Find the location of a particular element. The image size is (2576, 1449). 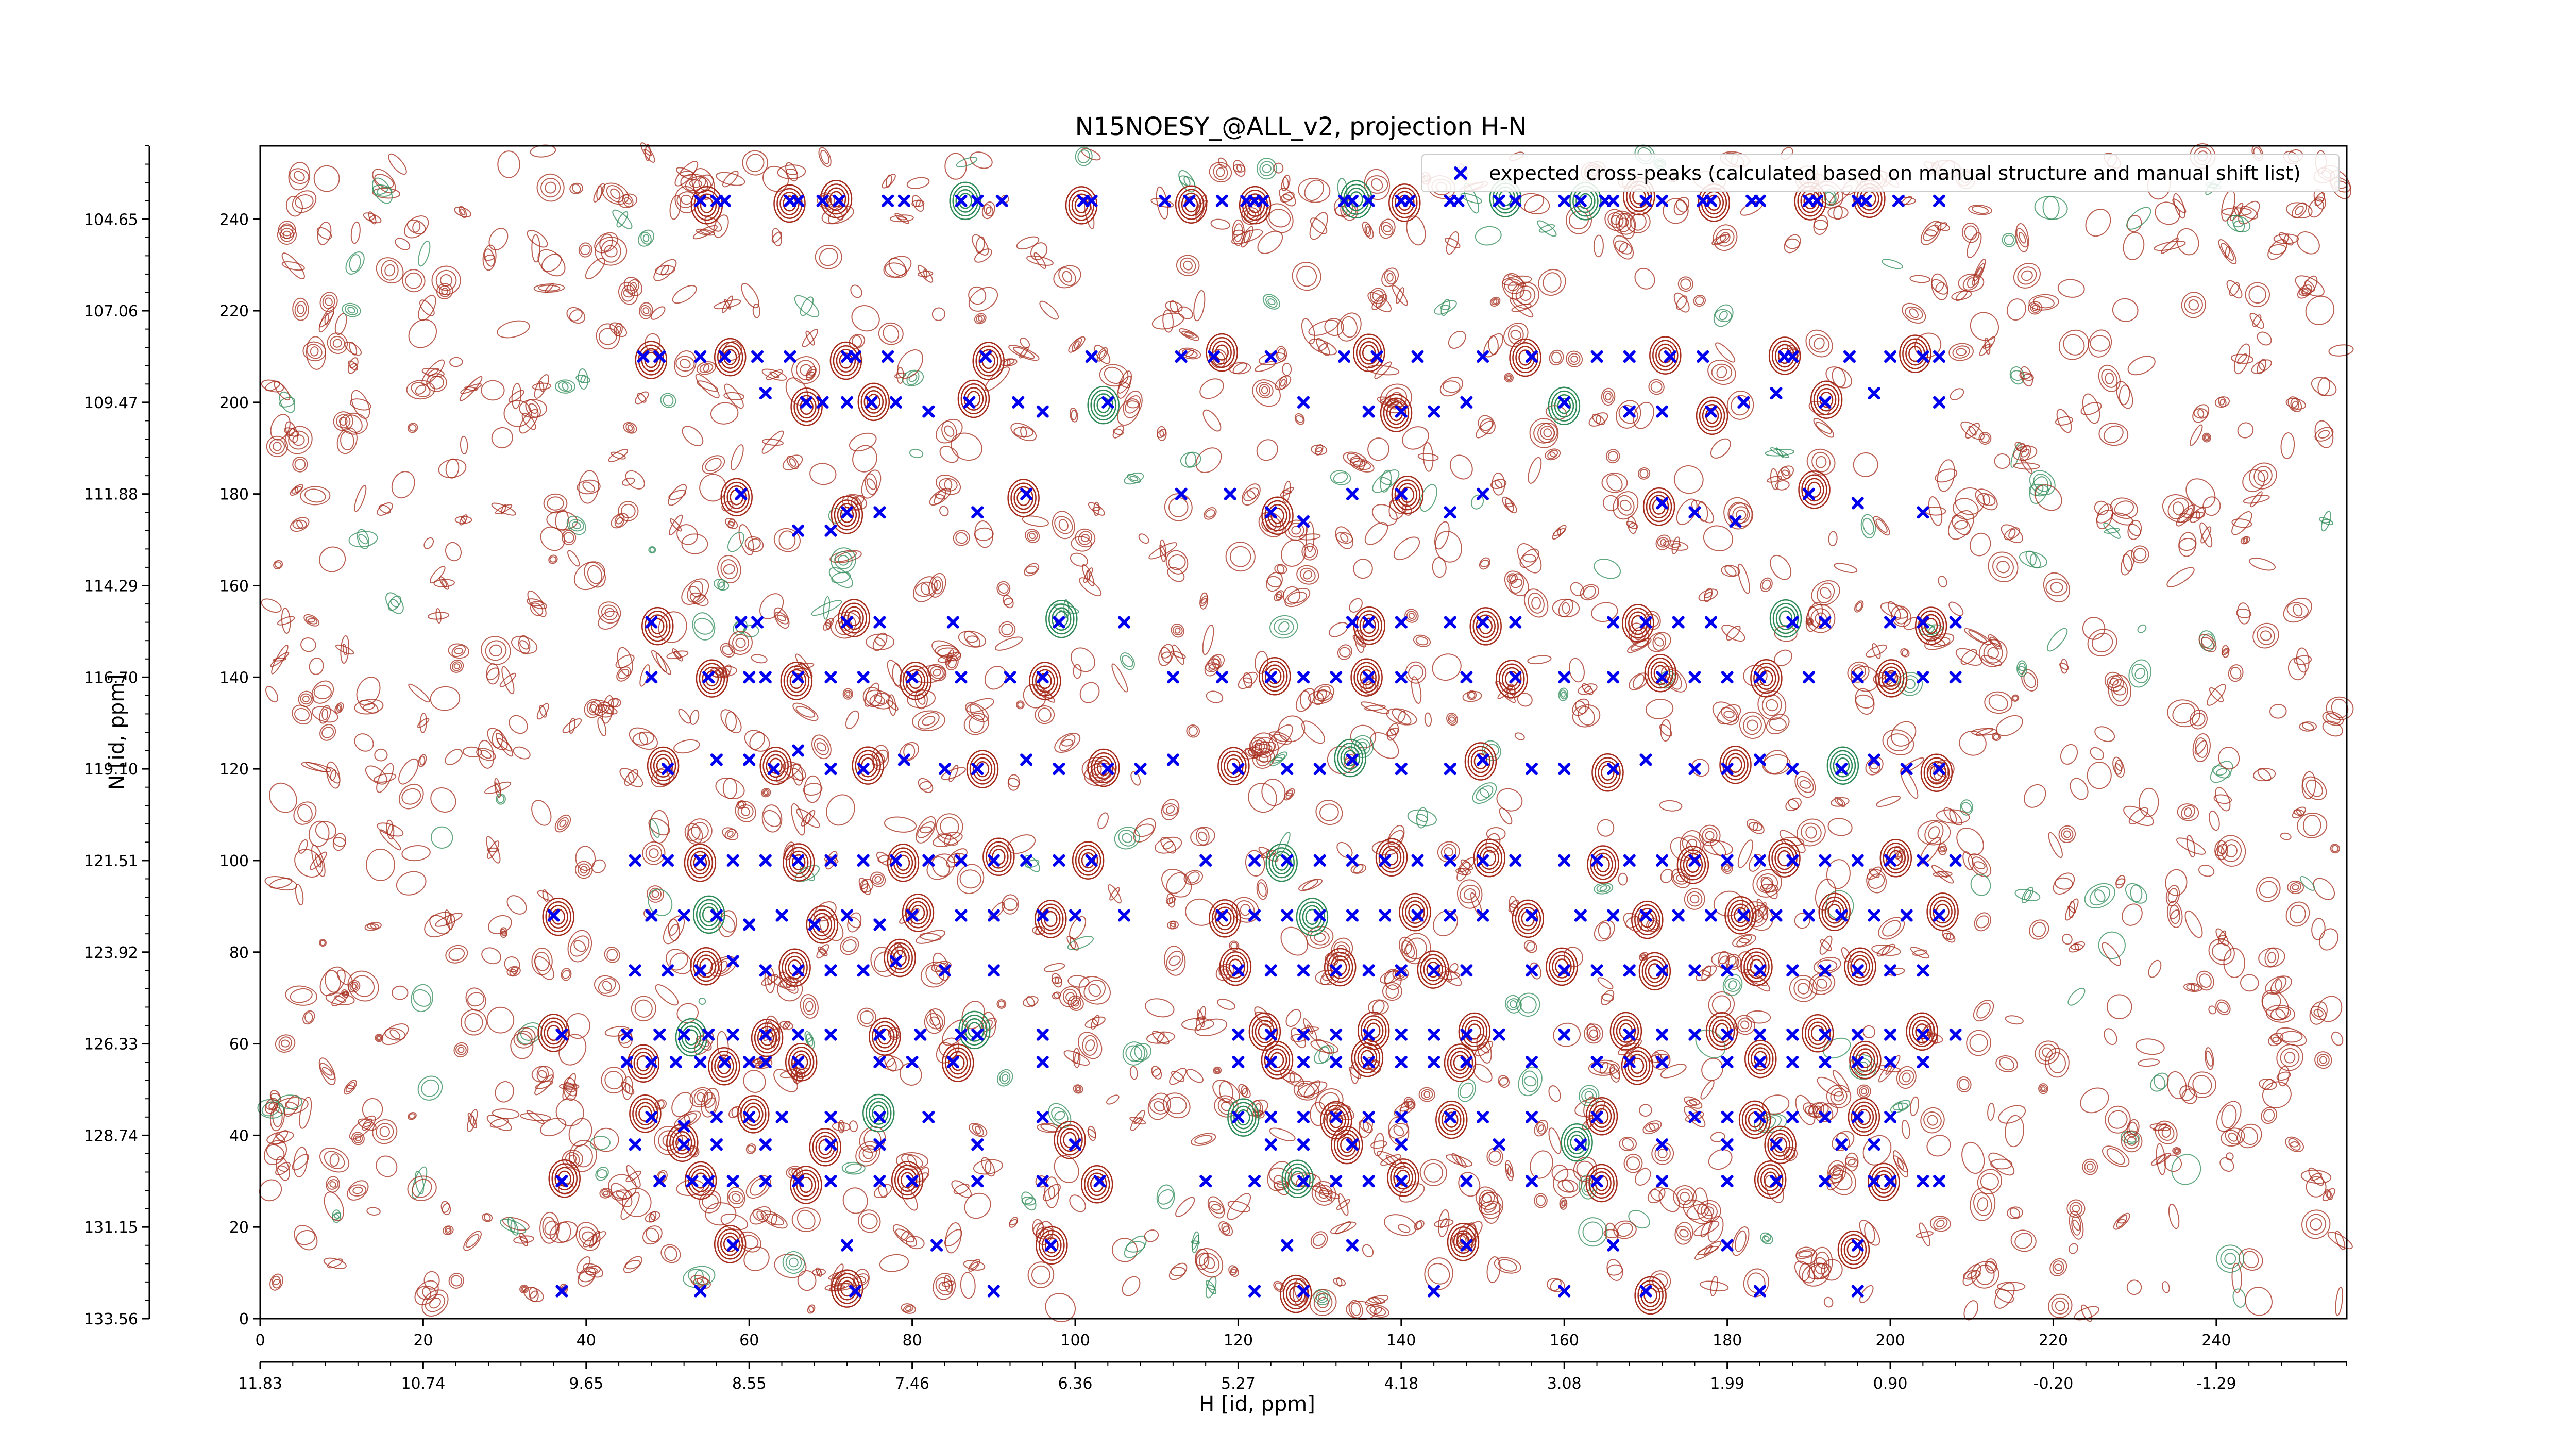

x-ppm-tick-label: 3.08 is located at coordinates (1564, 1384).